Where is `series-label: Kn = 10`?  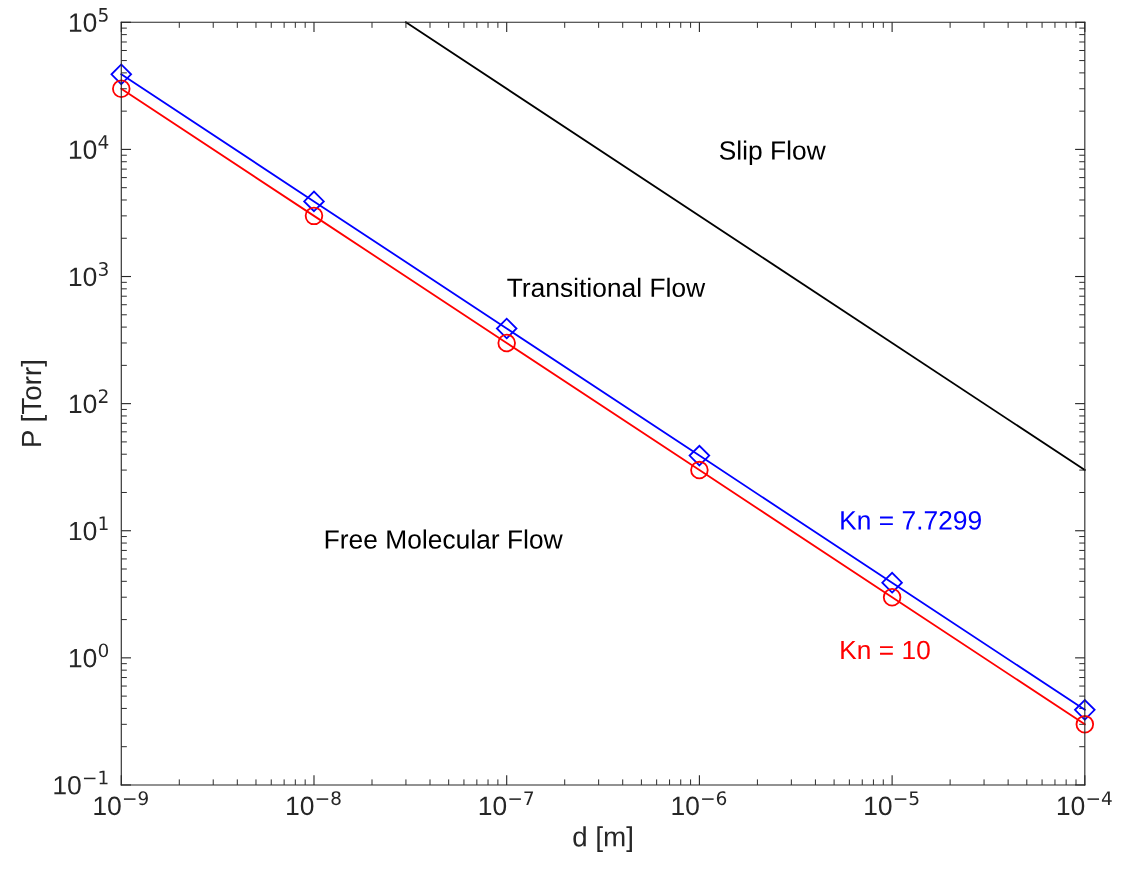 series-label: Kn = 10 is located at coordinates (885, 650).